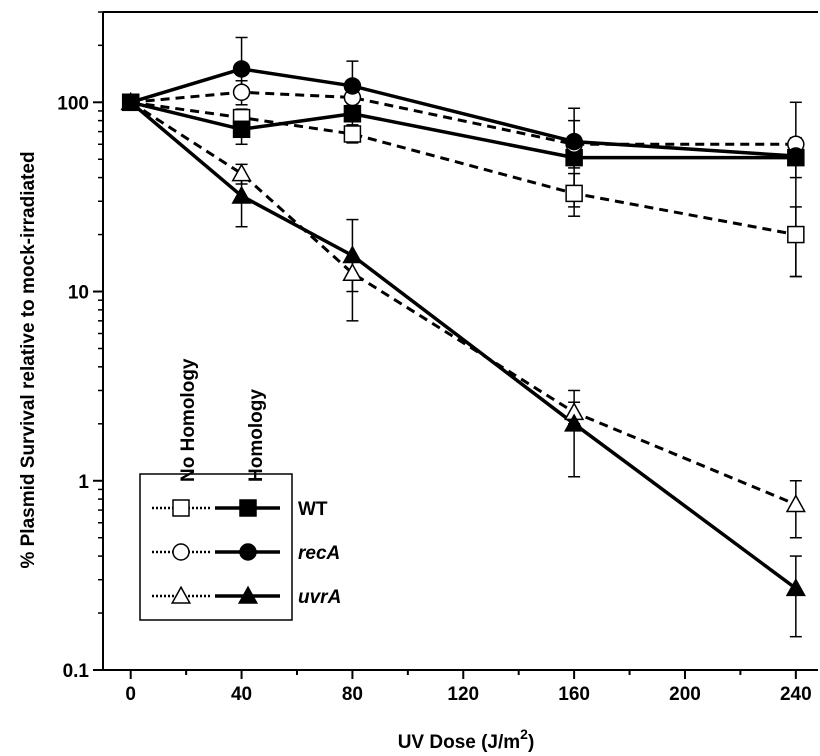  Describe the element at coordinates (188, 420) in the screenshot. I see `legend-header-no-homology: No Homology` at that location.